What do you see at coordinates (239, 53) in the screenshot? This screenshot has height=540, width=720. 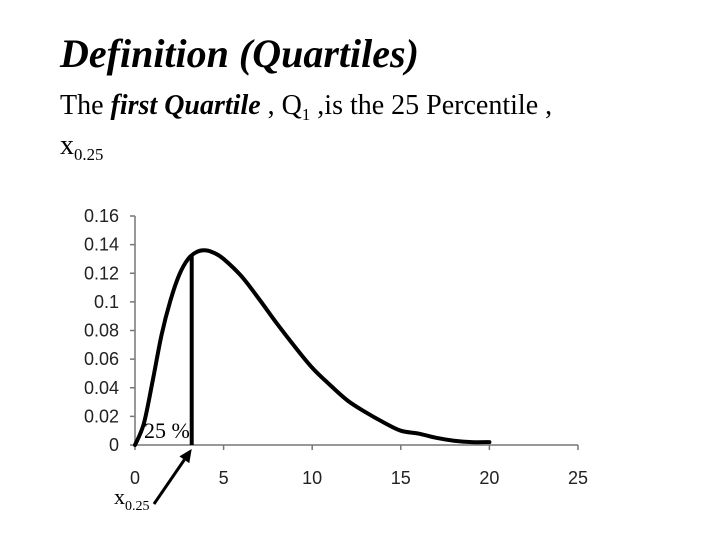 I see `slide-title: Definition (Quartiles)` at bounding box center [239, 53].